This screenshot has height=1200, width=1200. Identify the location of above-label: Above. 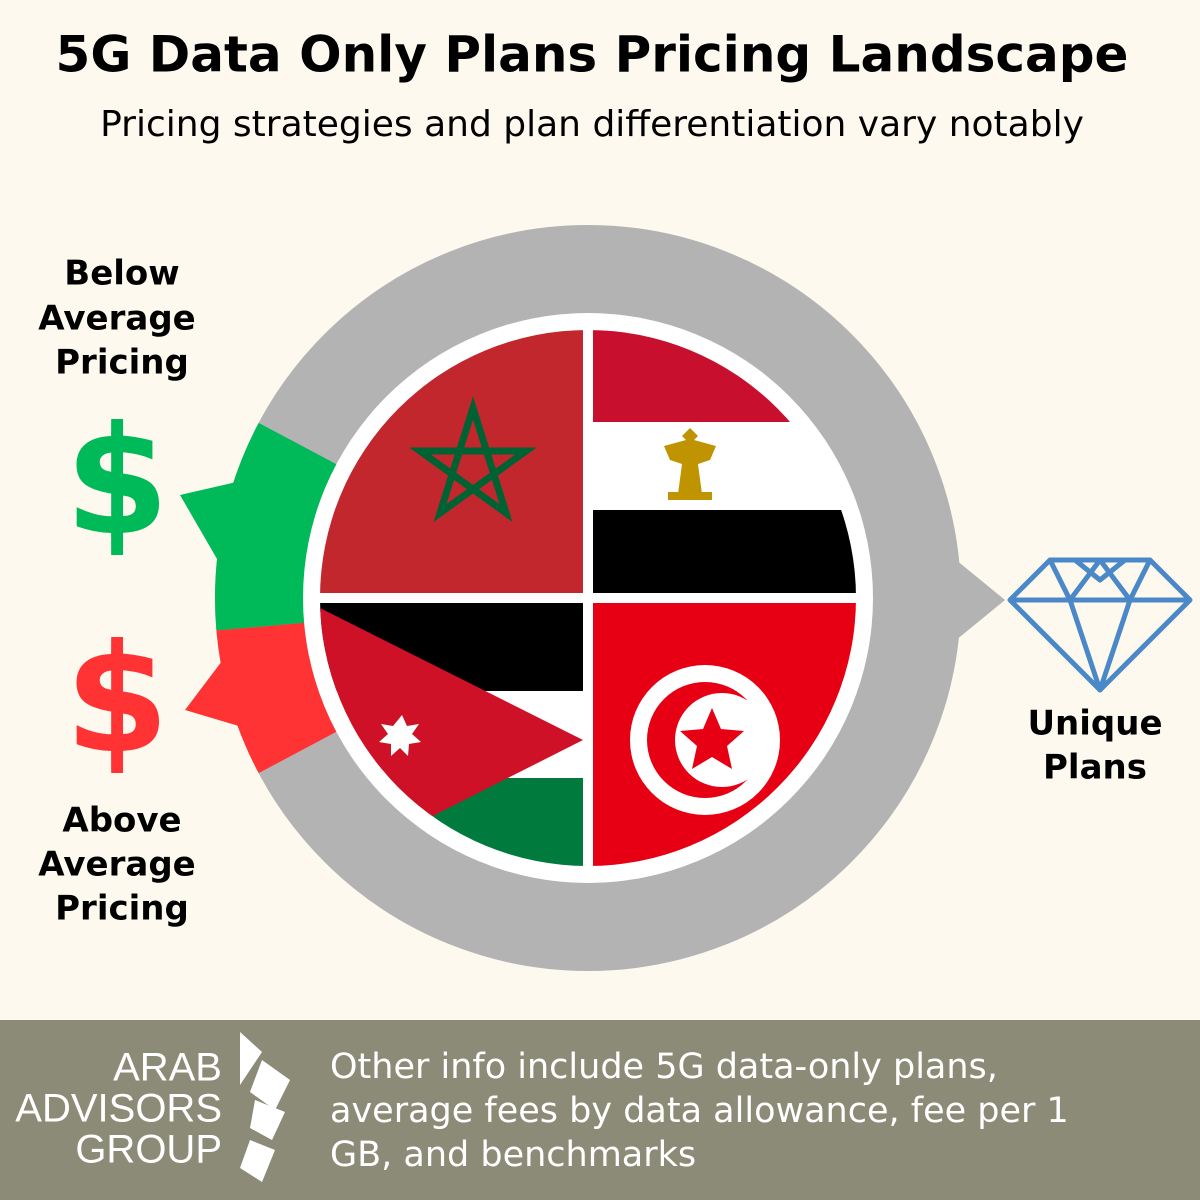
(121, 821).